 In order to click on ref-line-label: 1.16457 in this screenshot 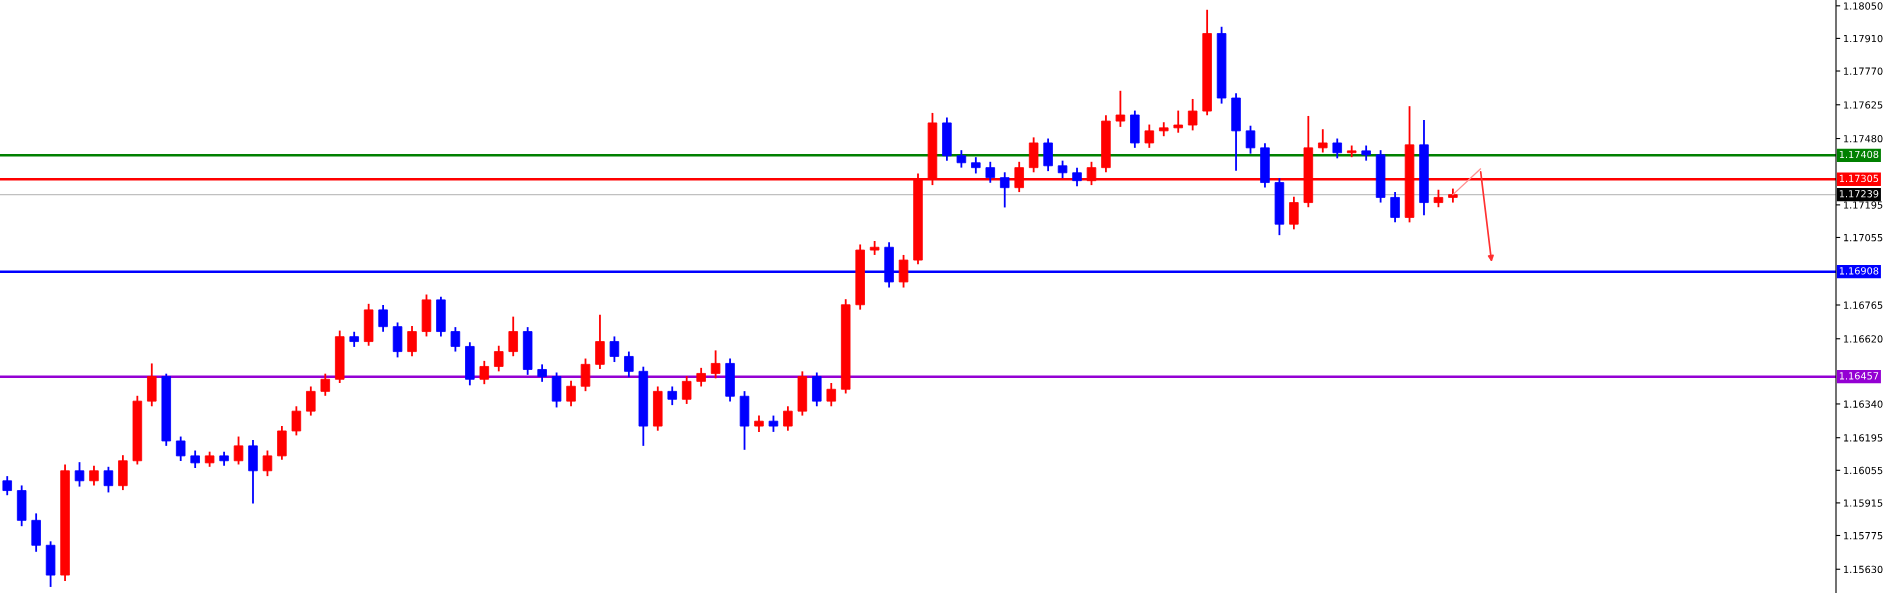, I will do `click(1859, 376)`.